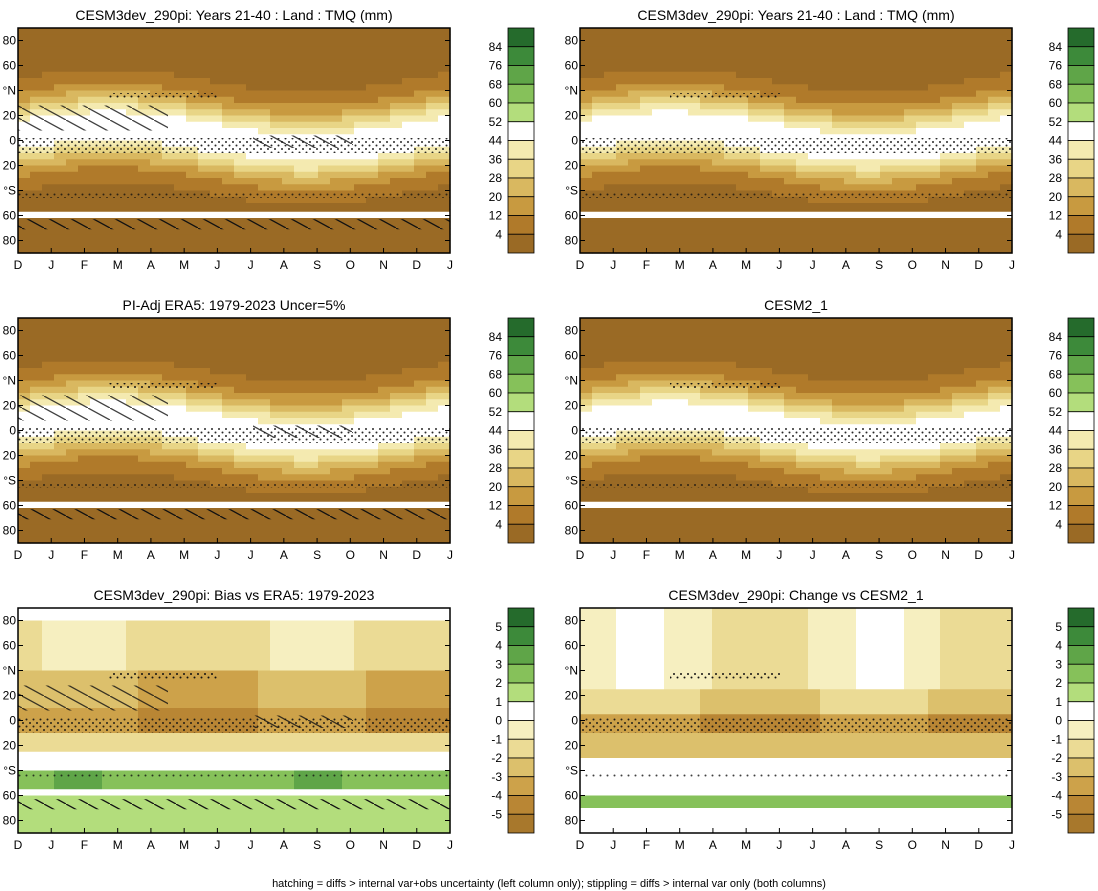 This screenshot has height=891, width=1098. Describe the element at coordinates (496, 356) in the screenshot. I see `colorbar-label: 76` at that location.